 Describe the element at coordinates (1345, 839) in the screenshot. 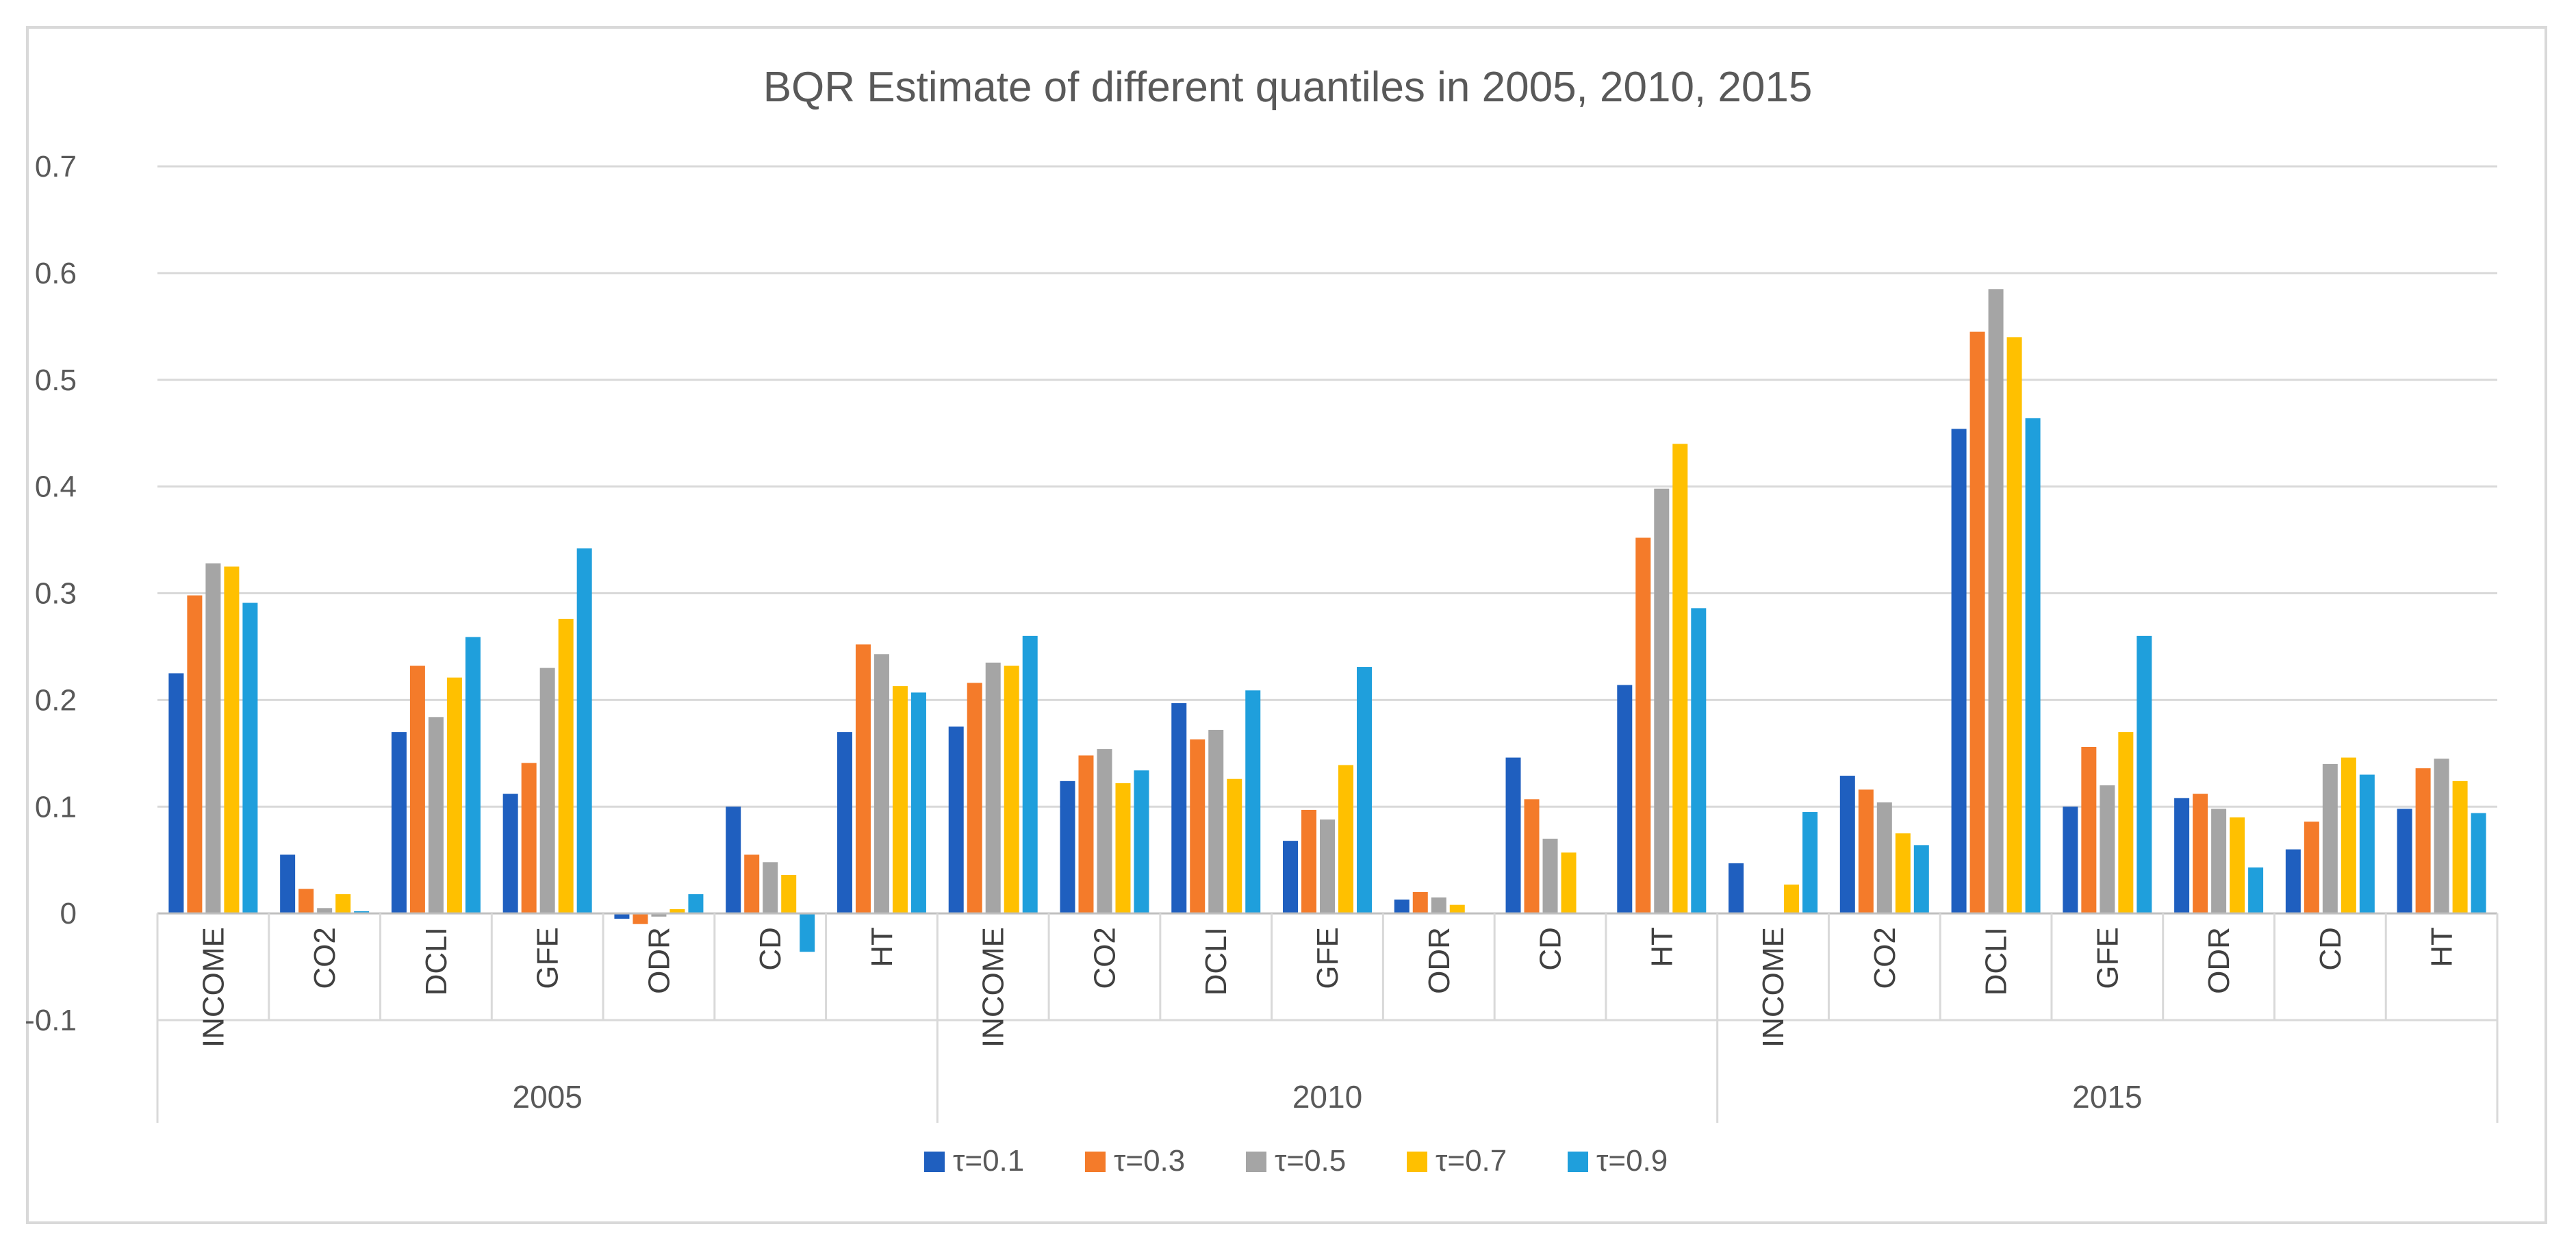

I see `bar-gfe-2010-s3` at that location.